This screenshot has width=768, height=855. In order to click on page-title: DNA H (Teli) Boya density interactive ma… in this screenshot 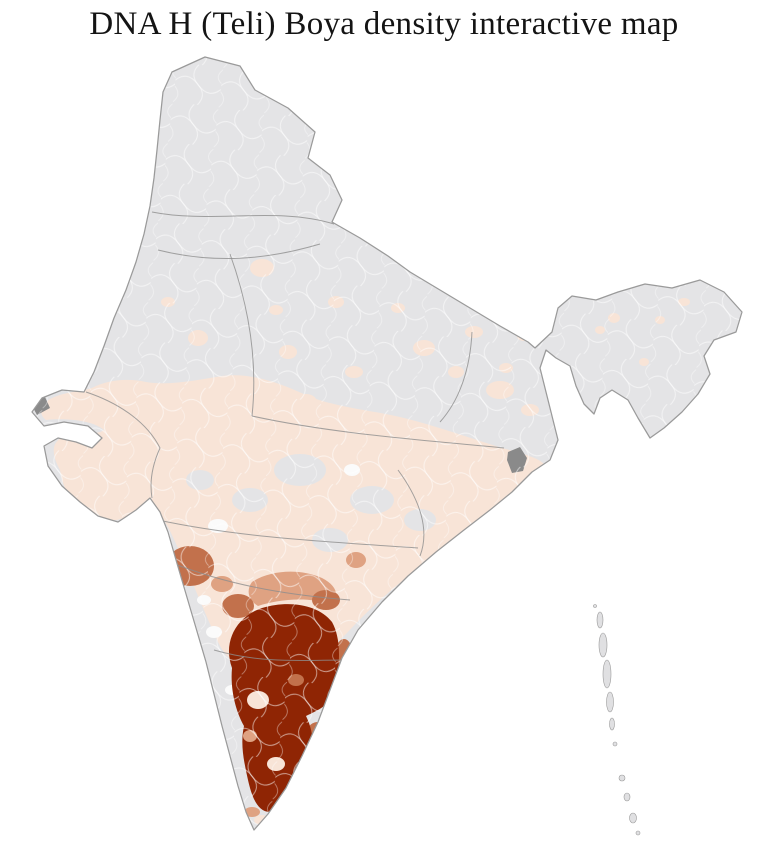, I will do `click(384, 24)`.